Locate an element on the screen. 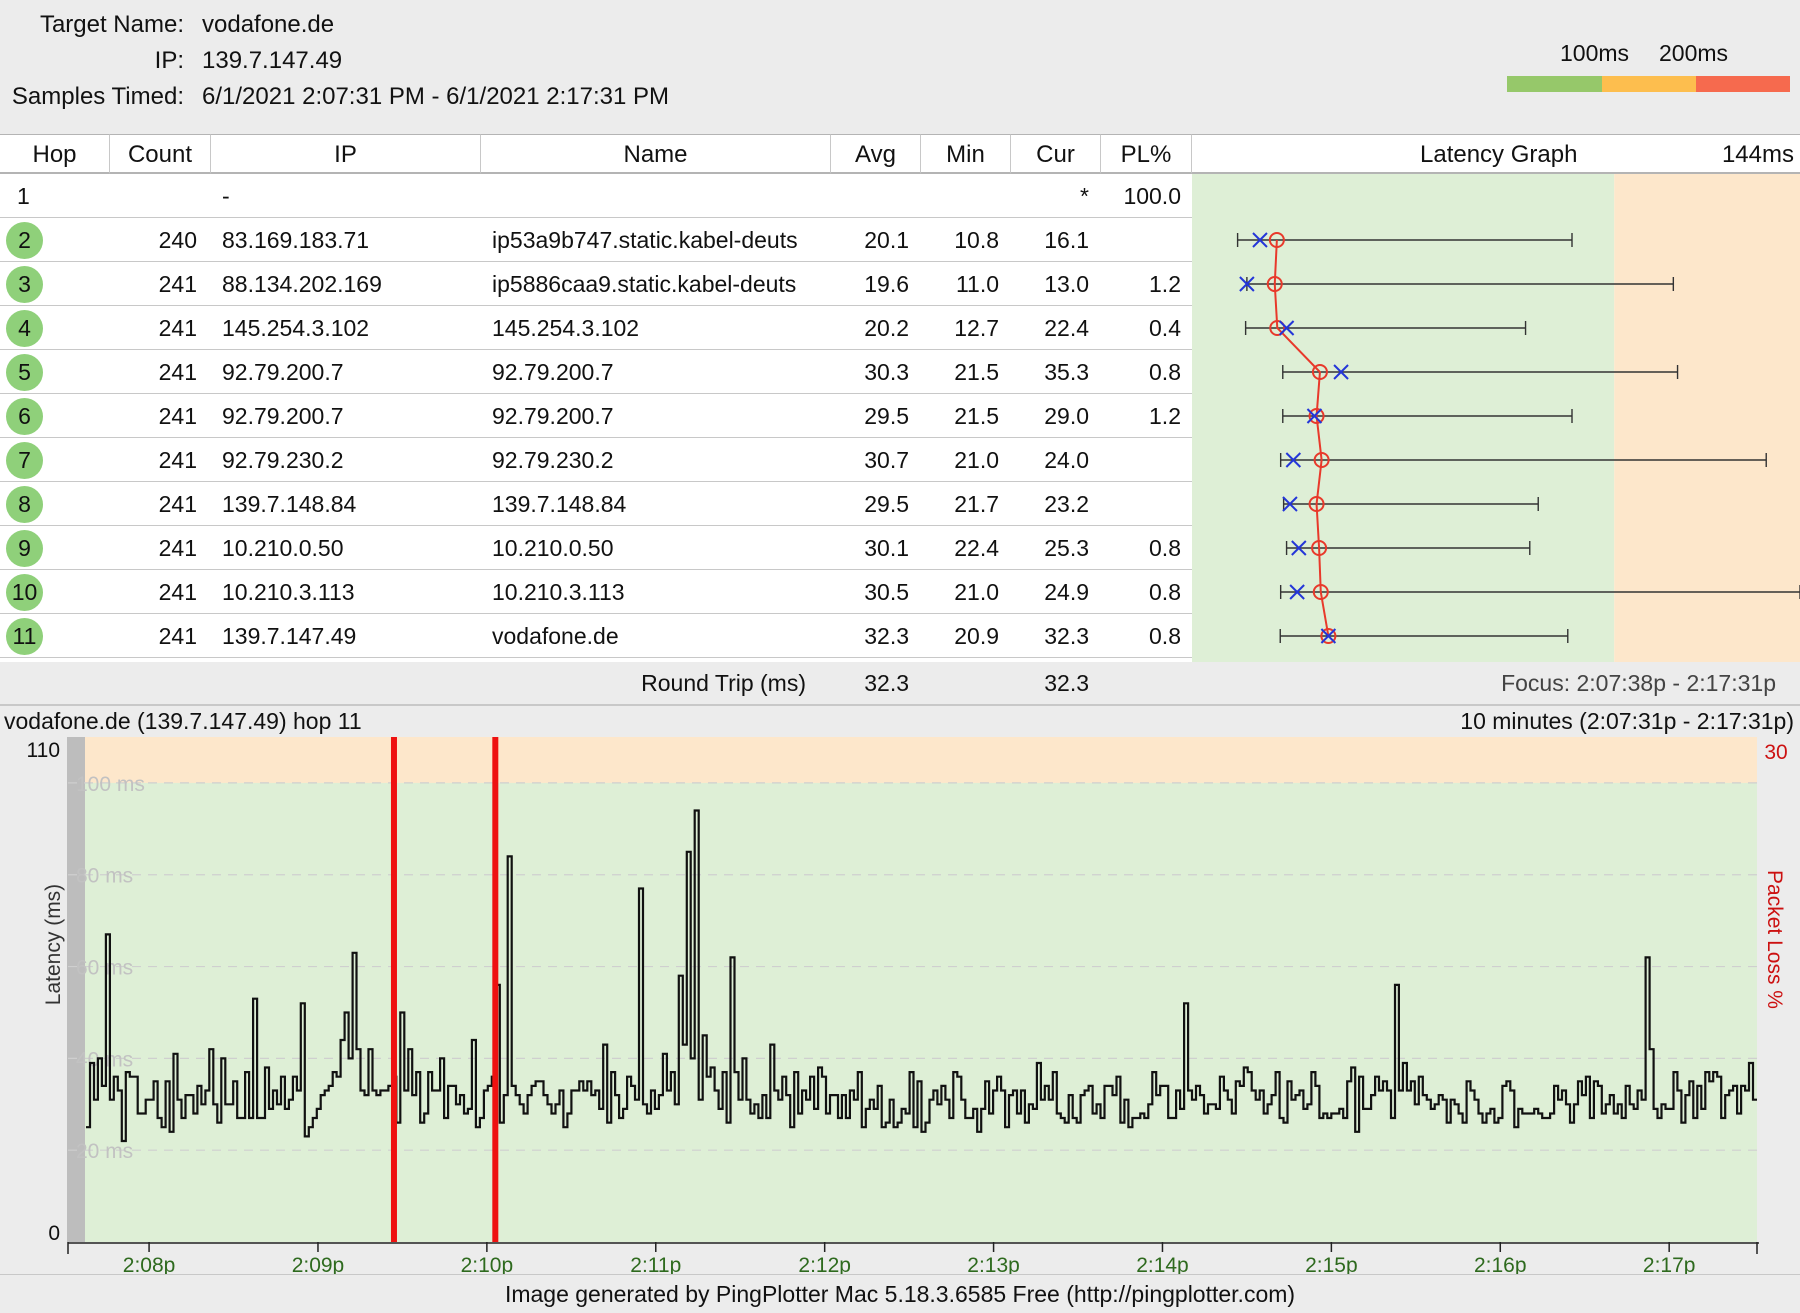 The height and width of the screenshot is (1313, 1800). ip-label: IP: is located at coordinates (169, 60).